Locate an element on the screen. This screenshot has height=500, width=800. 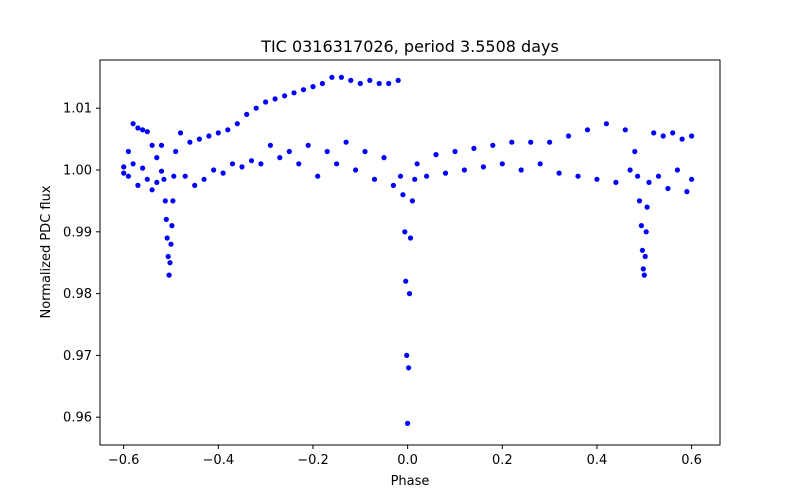
y-axis: 0.96 0.97 0.98 0.99 1.00 1.01 is located at coordinates (81, 264).